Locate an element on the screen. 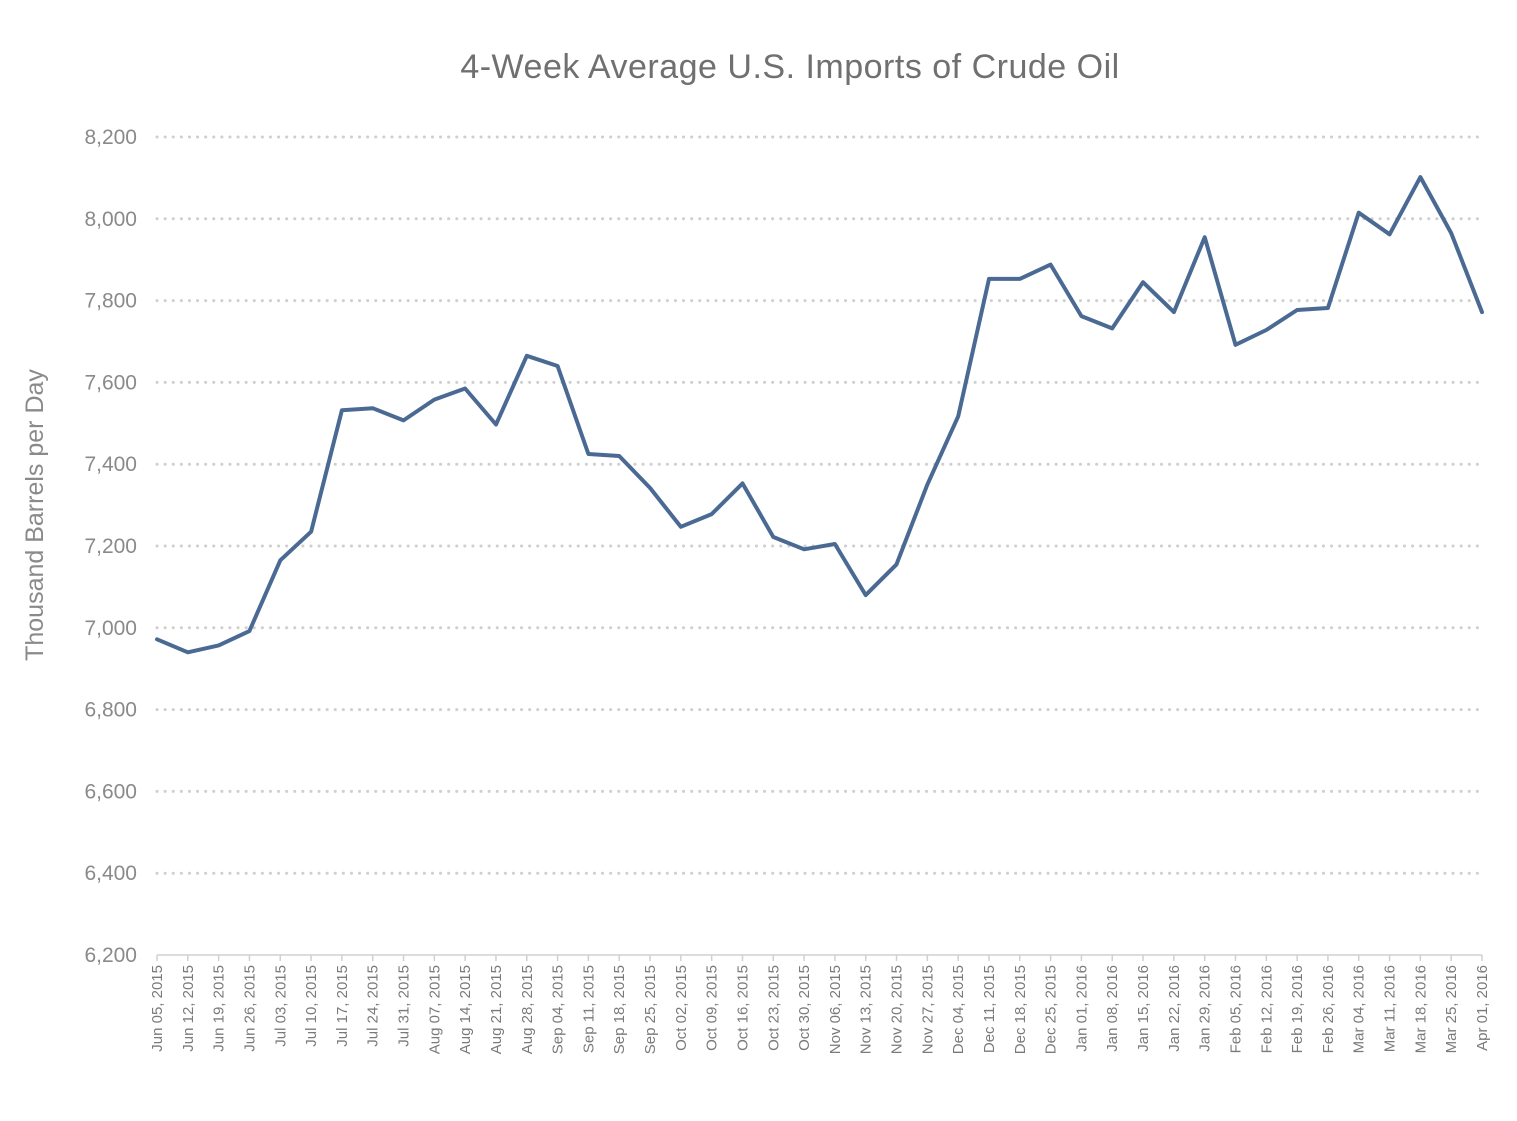 Image resolution: width=1517 pixels, height=1121 pixels. y-tick-label: 7,400 is located at coordinates (110, 464).